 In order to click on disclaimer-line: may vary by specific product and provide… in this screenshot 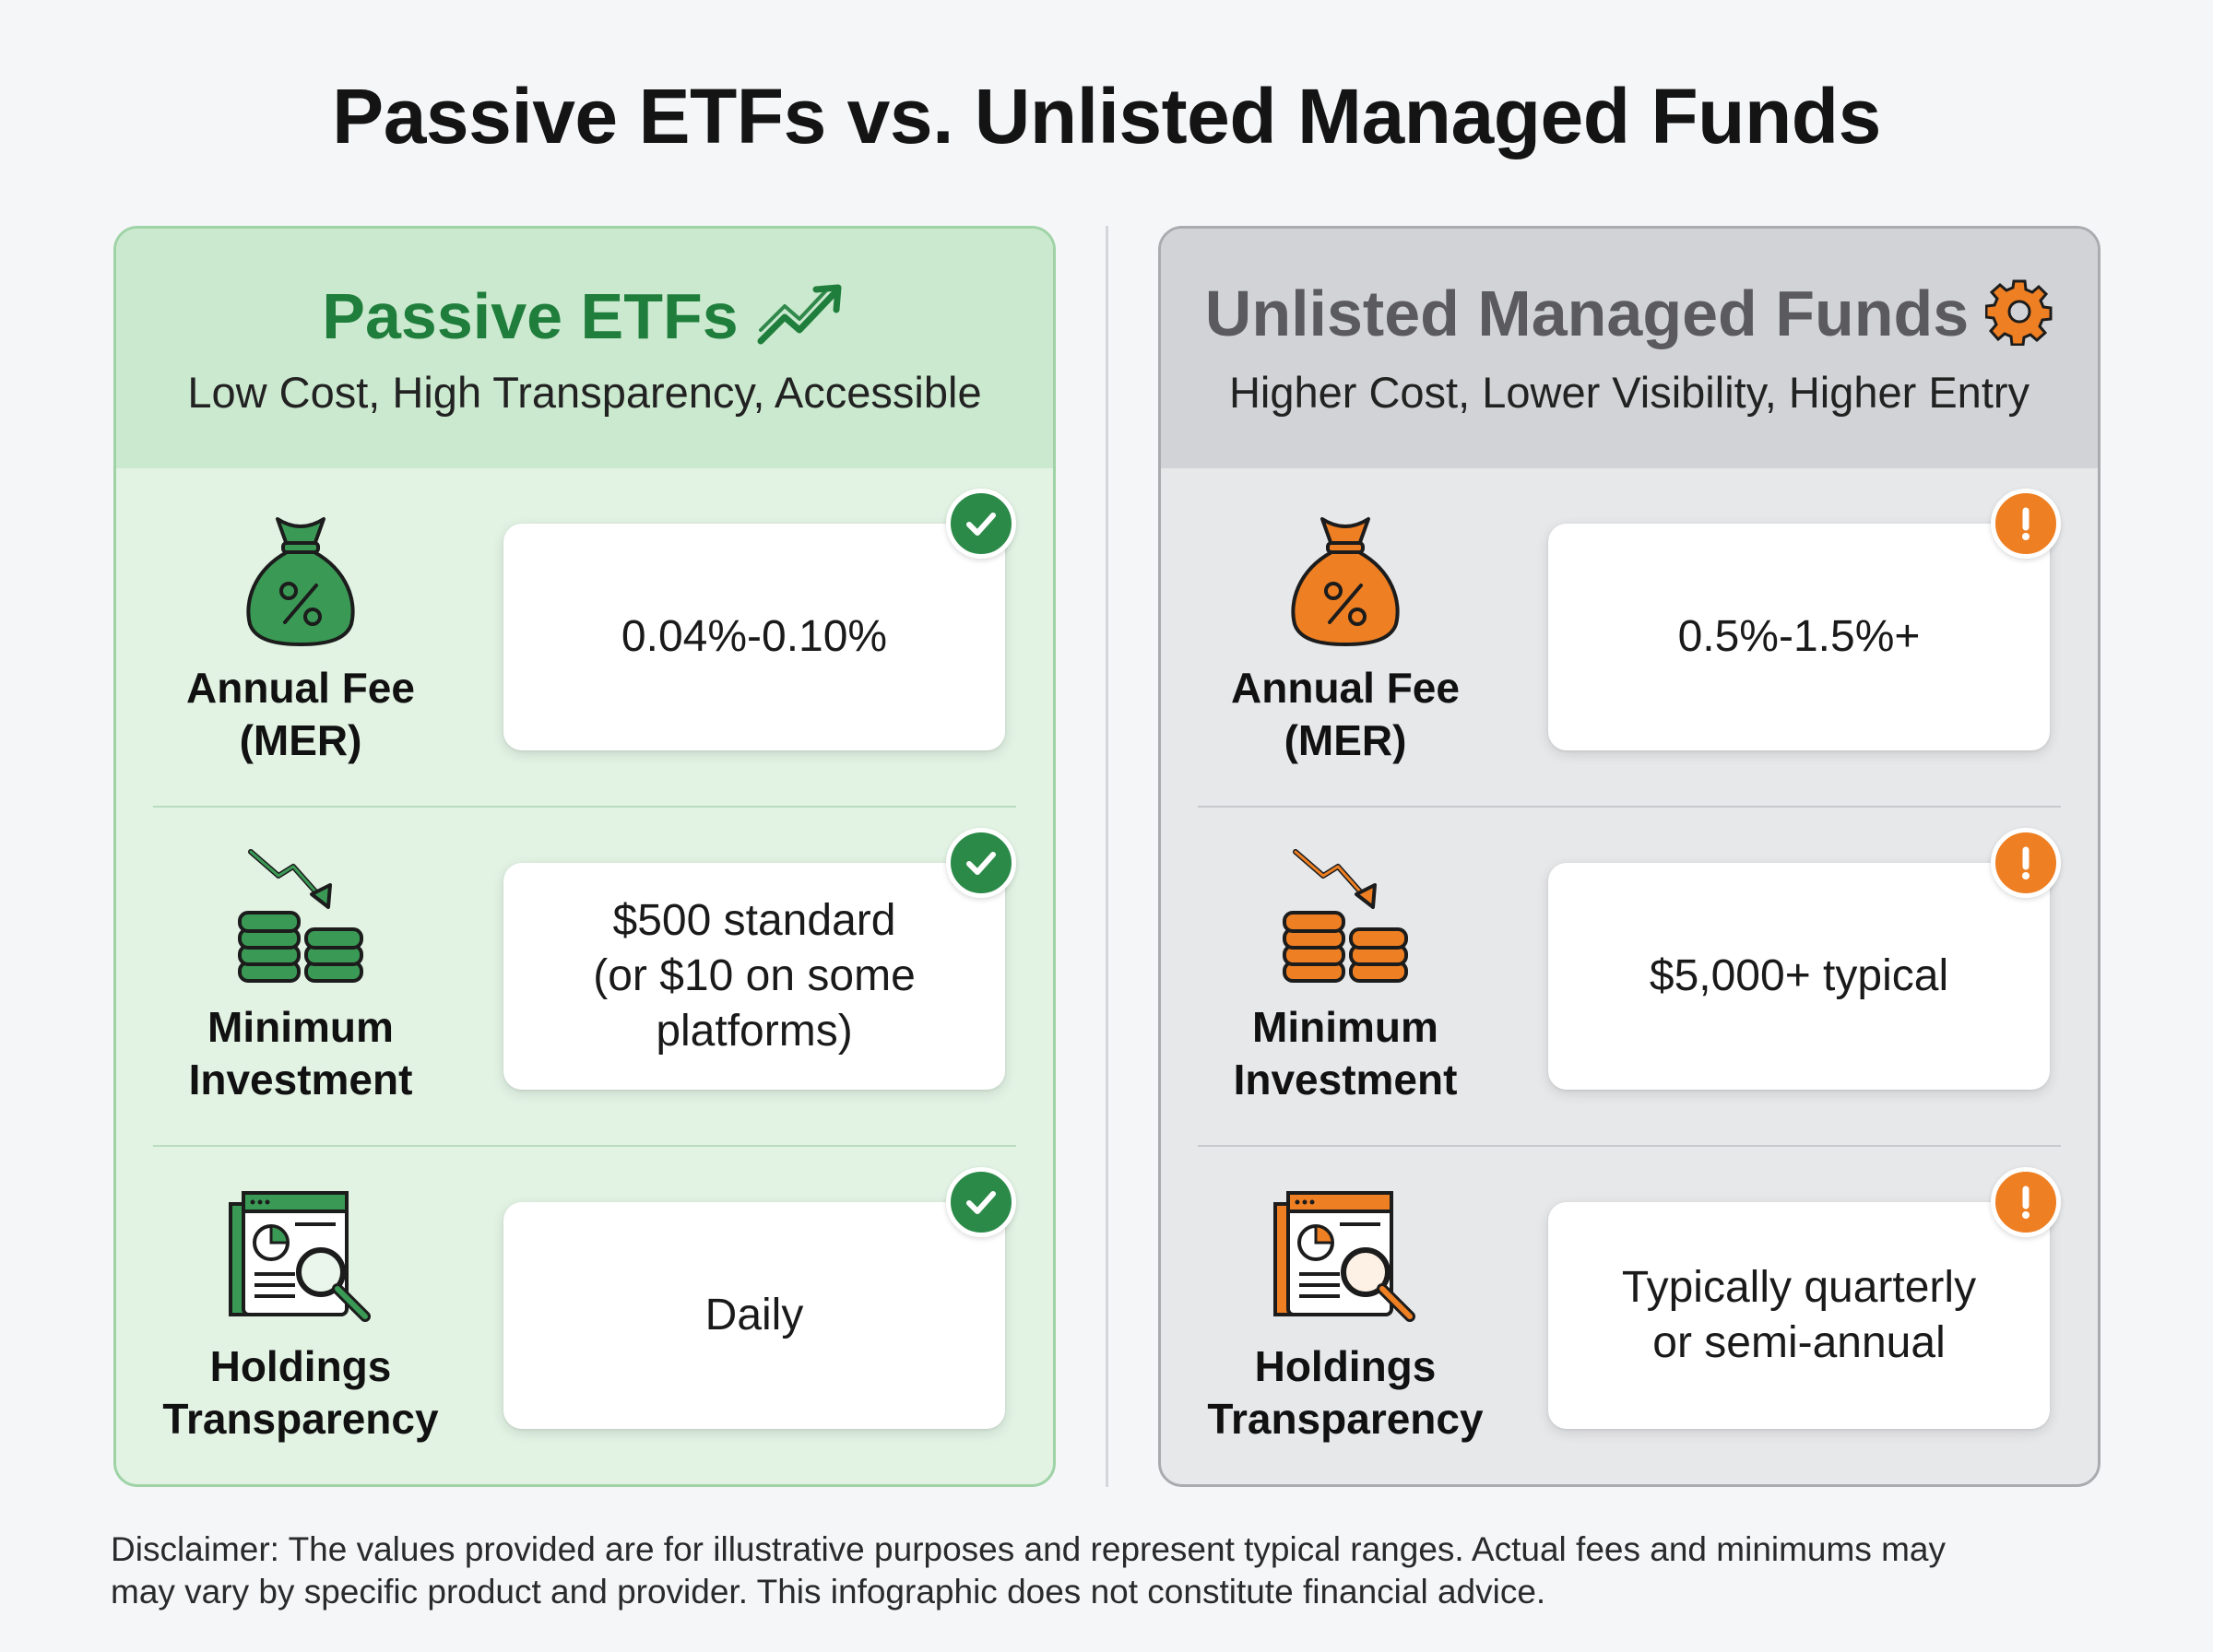, I will do `click(828, 1592)`.